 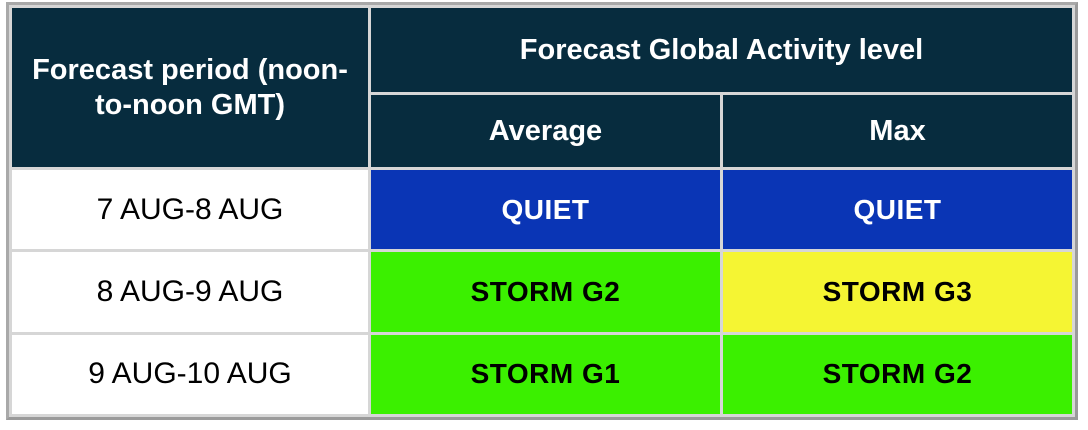 What do you see at coordinates (897, 210) in the screenshot?
I see `activity-cell-max: QUIET` at bounding box center [897, 210].